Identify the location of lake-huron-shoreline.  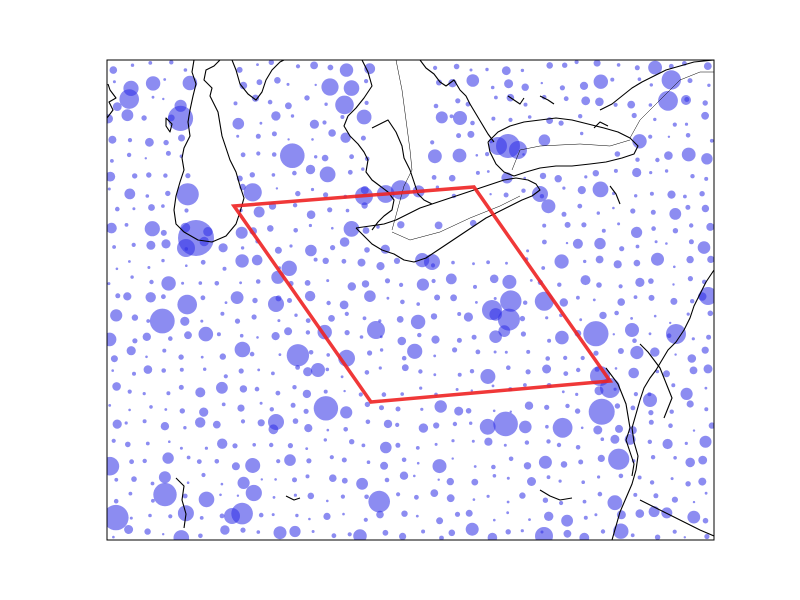
(369, 145).